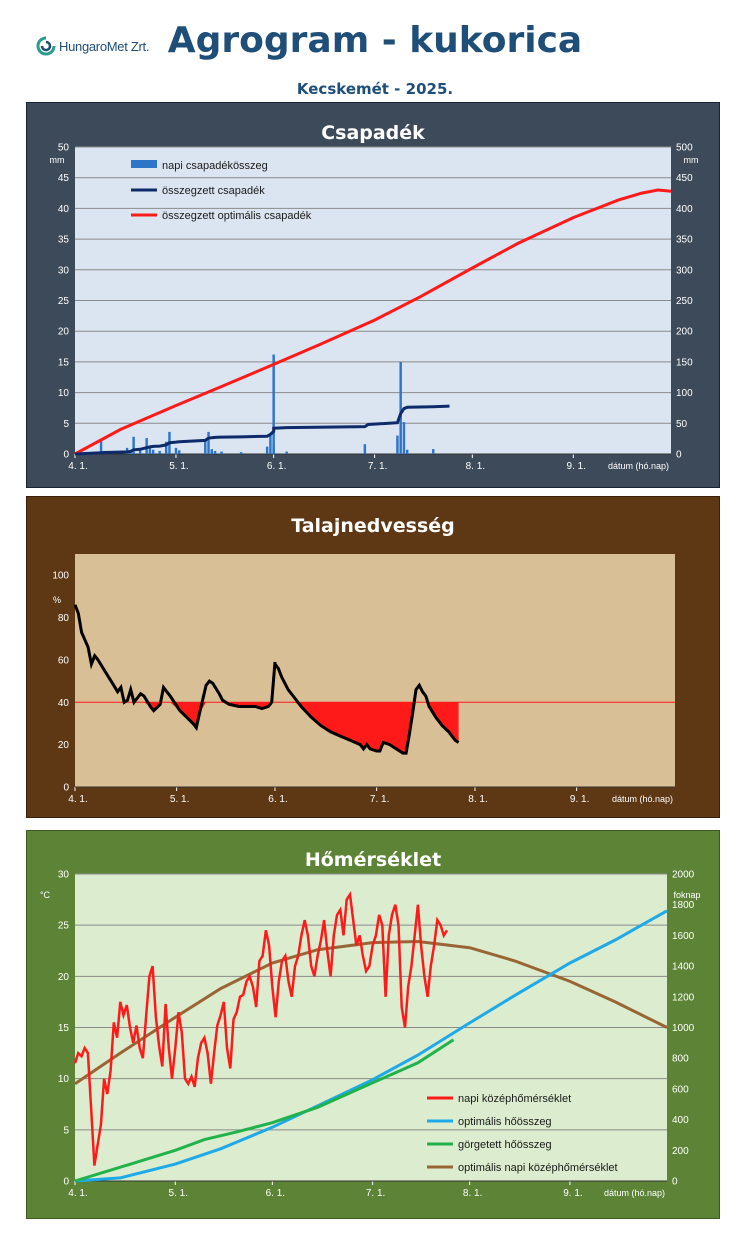 Image resolution: width=750 pixels, height=1241 pixels. I want to click on legend-entry: összegzett optimális csapadék, so click(237, 216).